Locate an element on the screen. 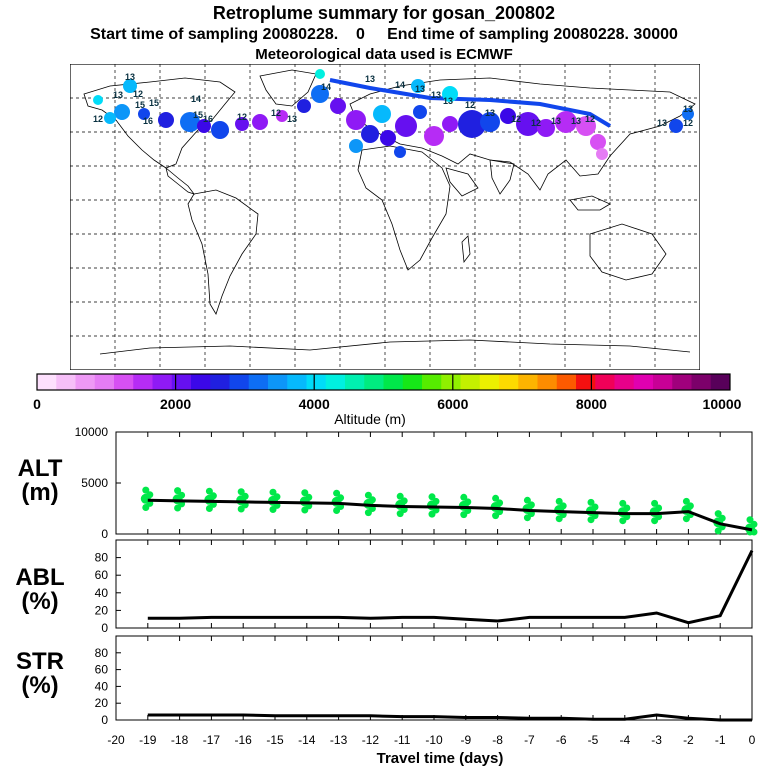  str-panel-label: STR (%) is located at coordinates (40, 674).